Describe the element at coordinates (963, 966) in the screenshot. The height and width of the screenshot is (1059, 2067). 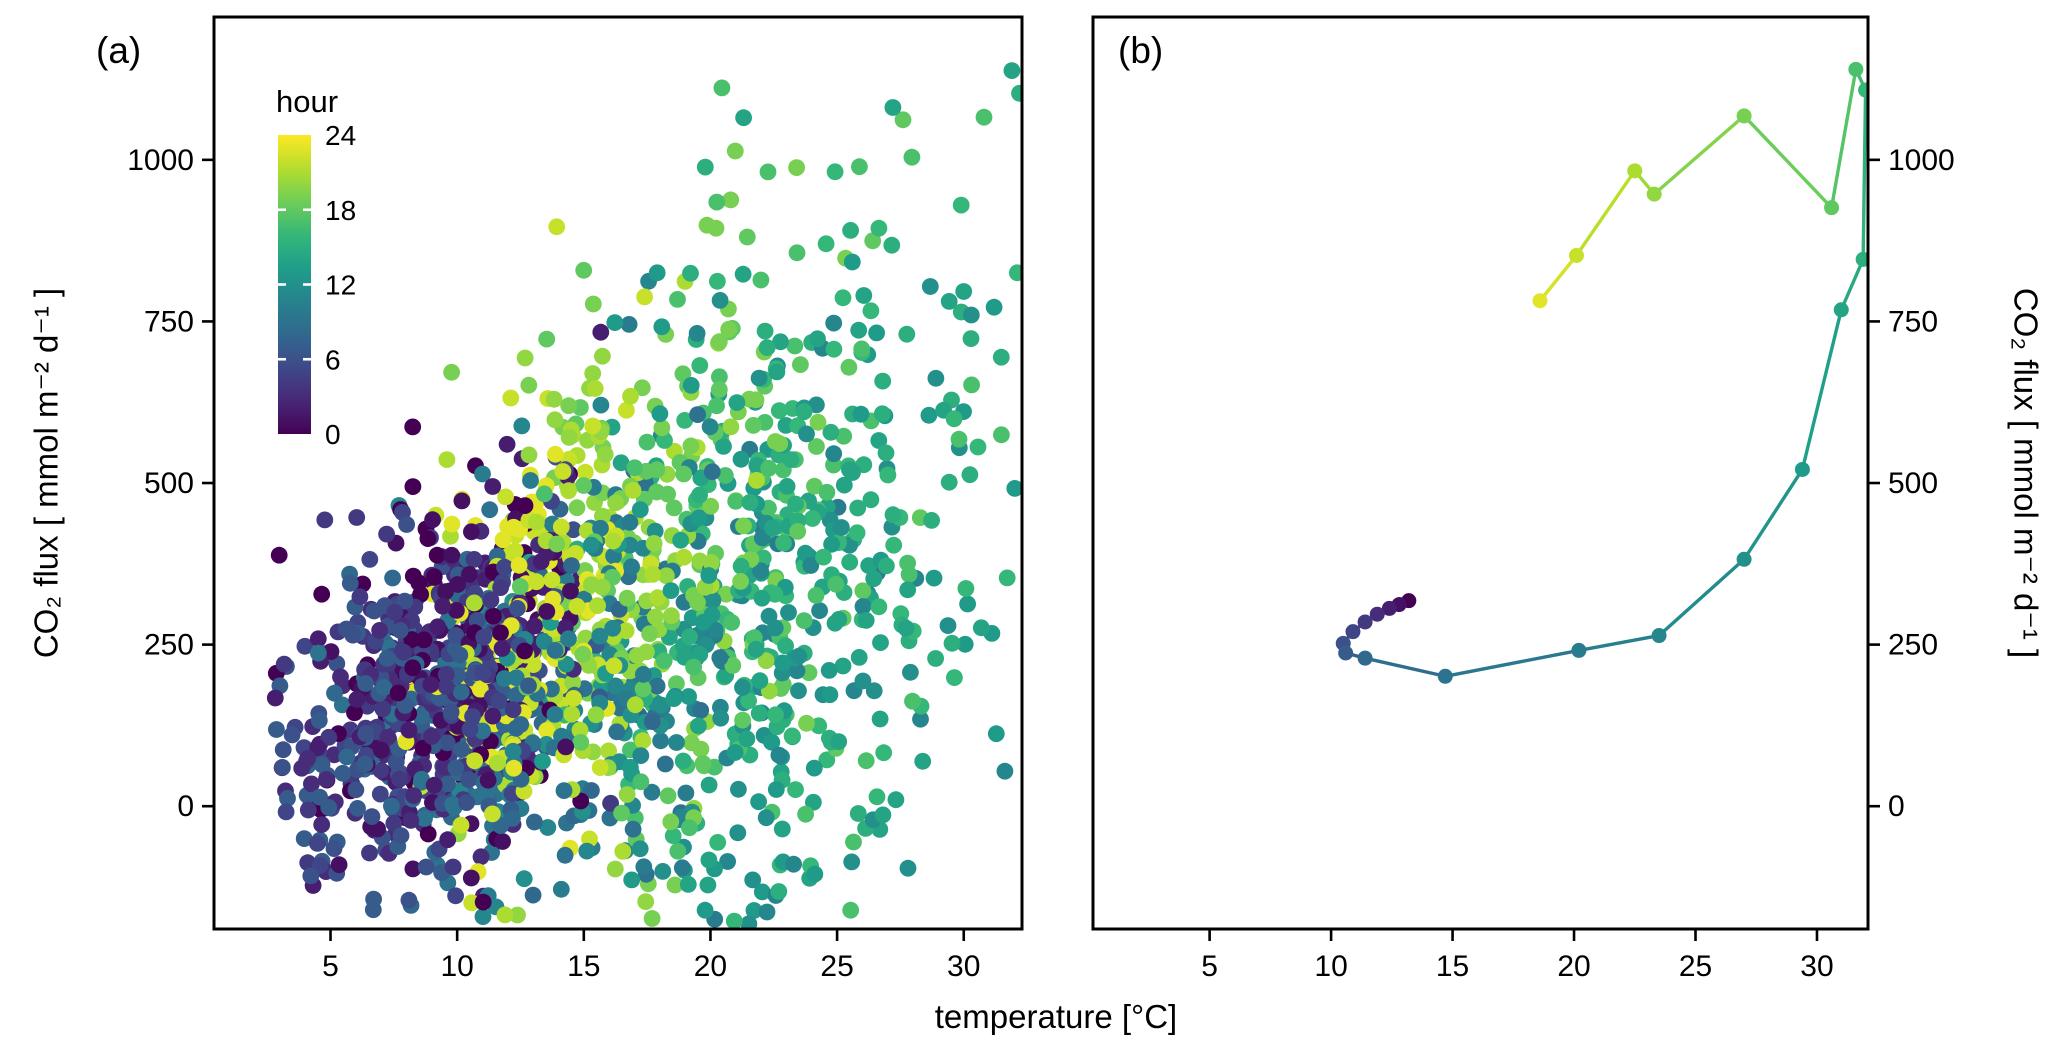
I see `panel-a-x-tick-label: 30` at that location.